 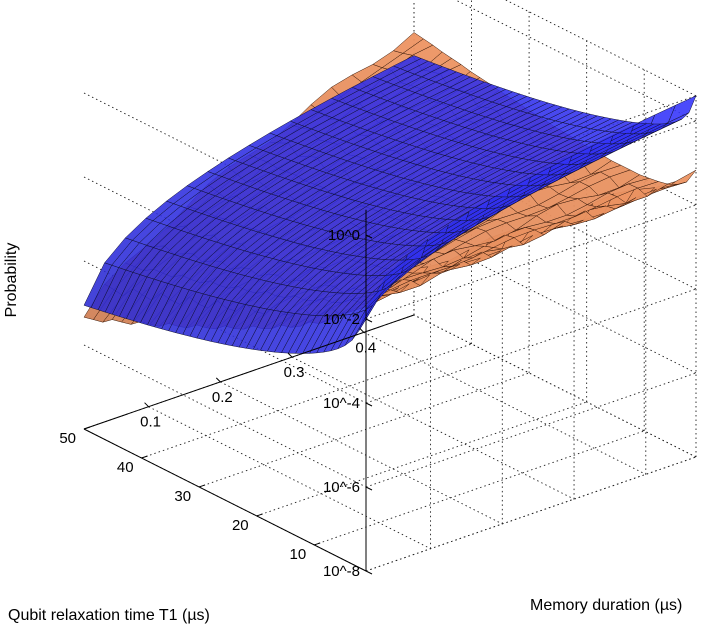 What do you see at coordinates (341, 571) in the screenshot?
I see `z-tick-label: 10^-8` at bounding box center [341, 571].